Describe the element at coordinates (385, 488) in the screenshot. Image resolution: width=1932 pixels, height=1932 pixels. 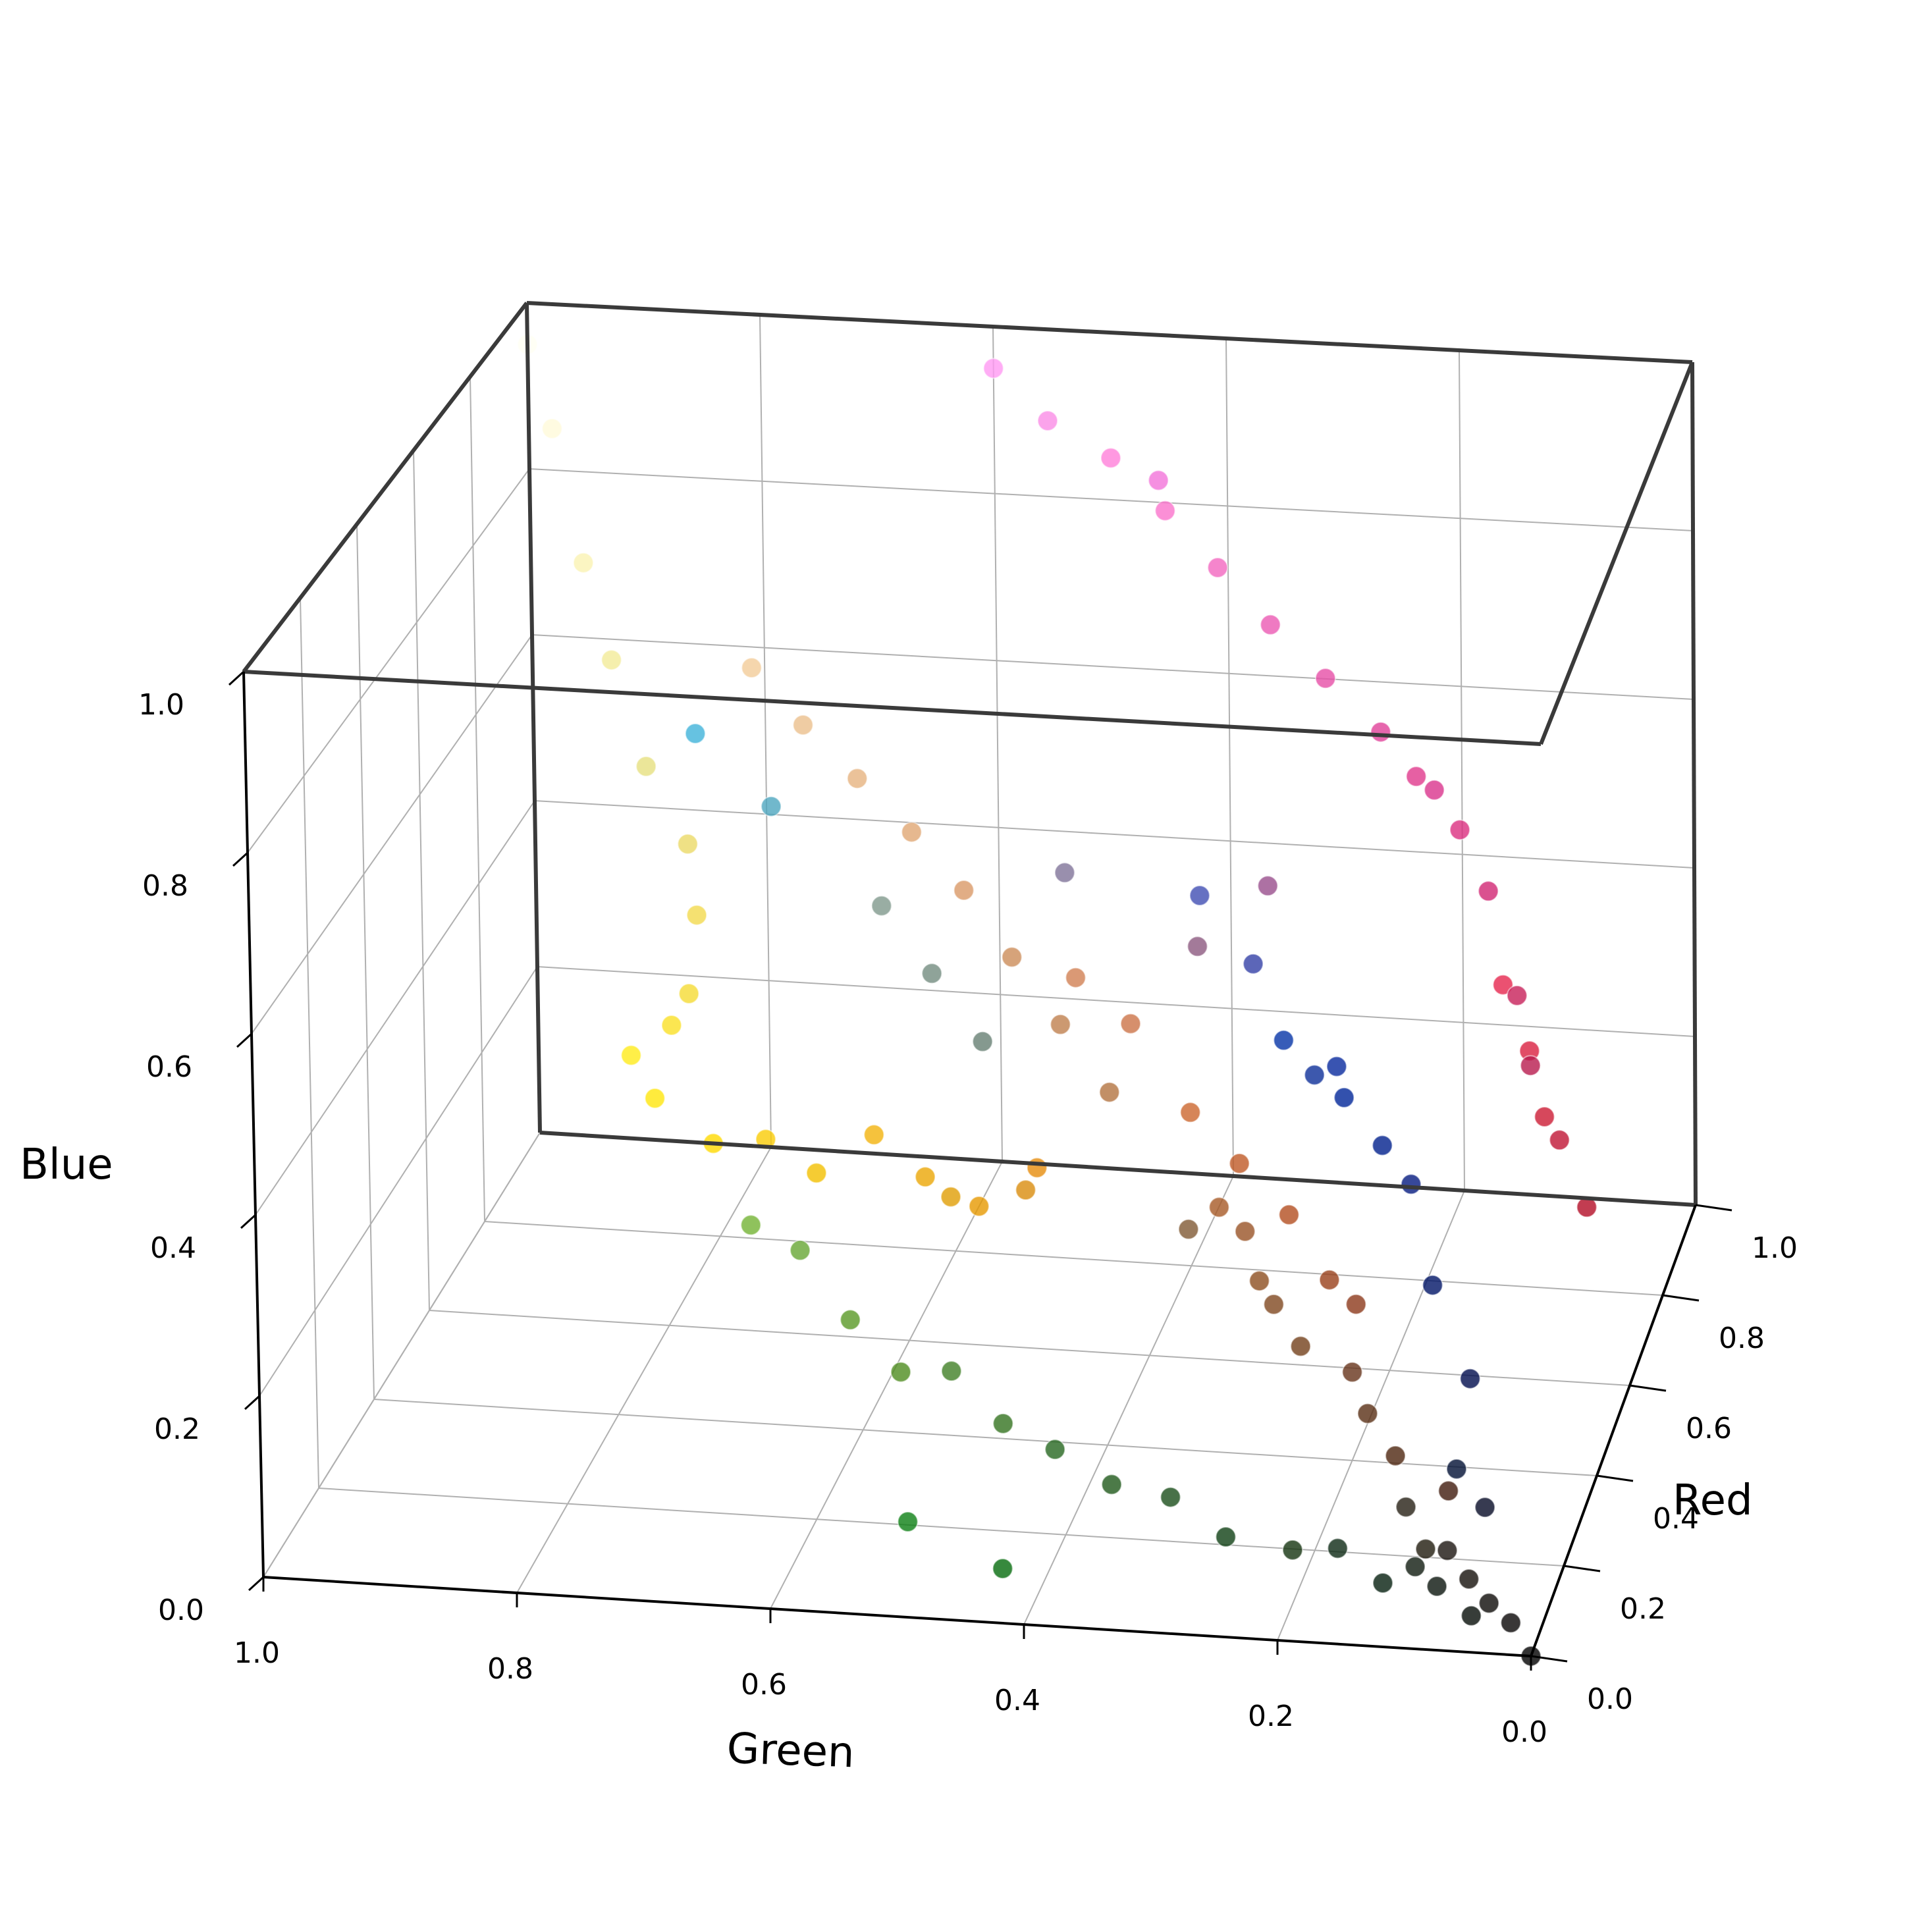
I see `box-edge-top-left` at that location.